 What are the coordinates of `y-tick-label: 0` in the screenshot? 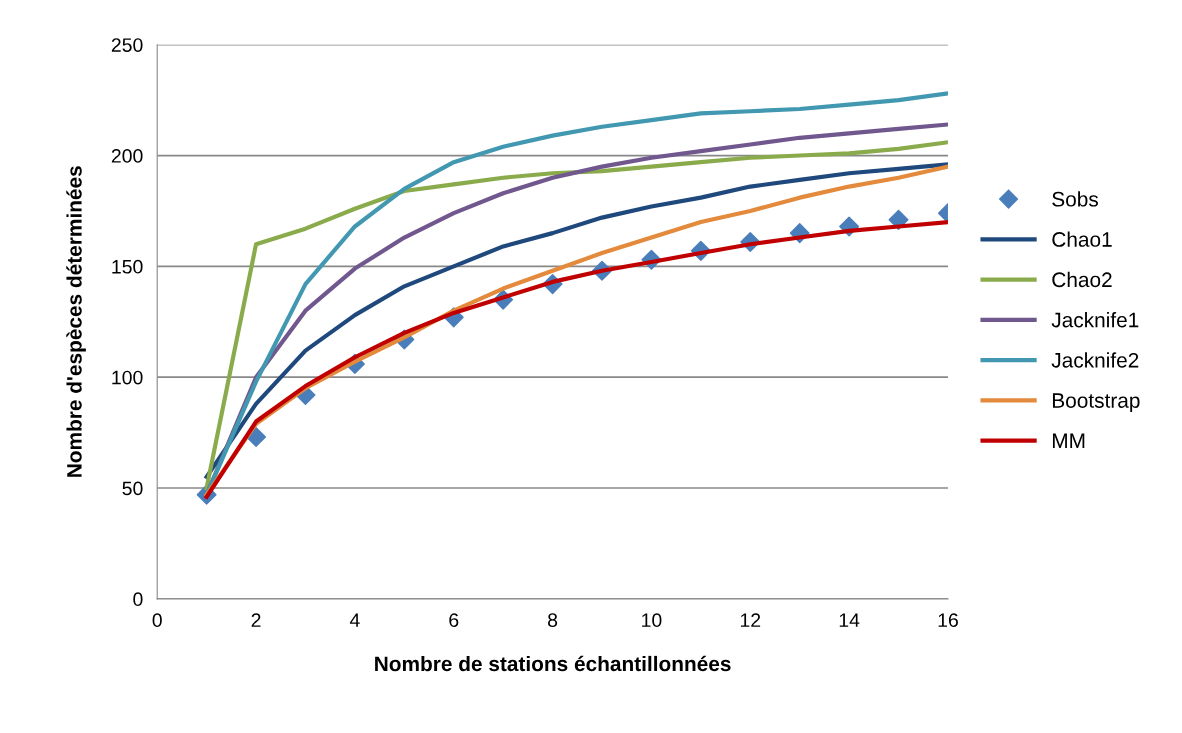 It's located at (138, 599).